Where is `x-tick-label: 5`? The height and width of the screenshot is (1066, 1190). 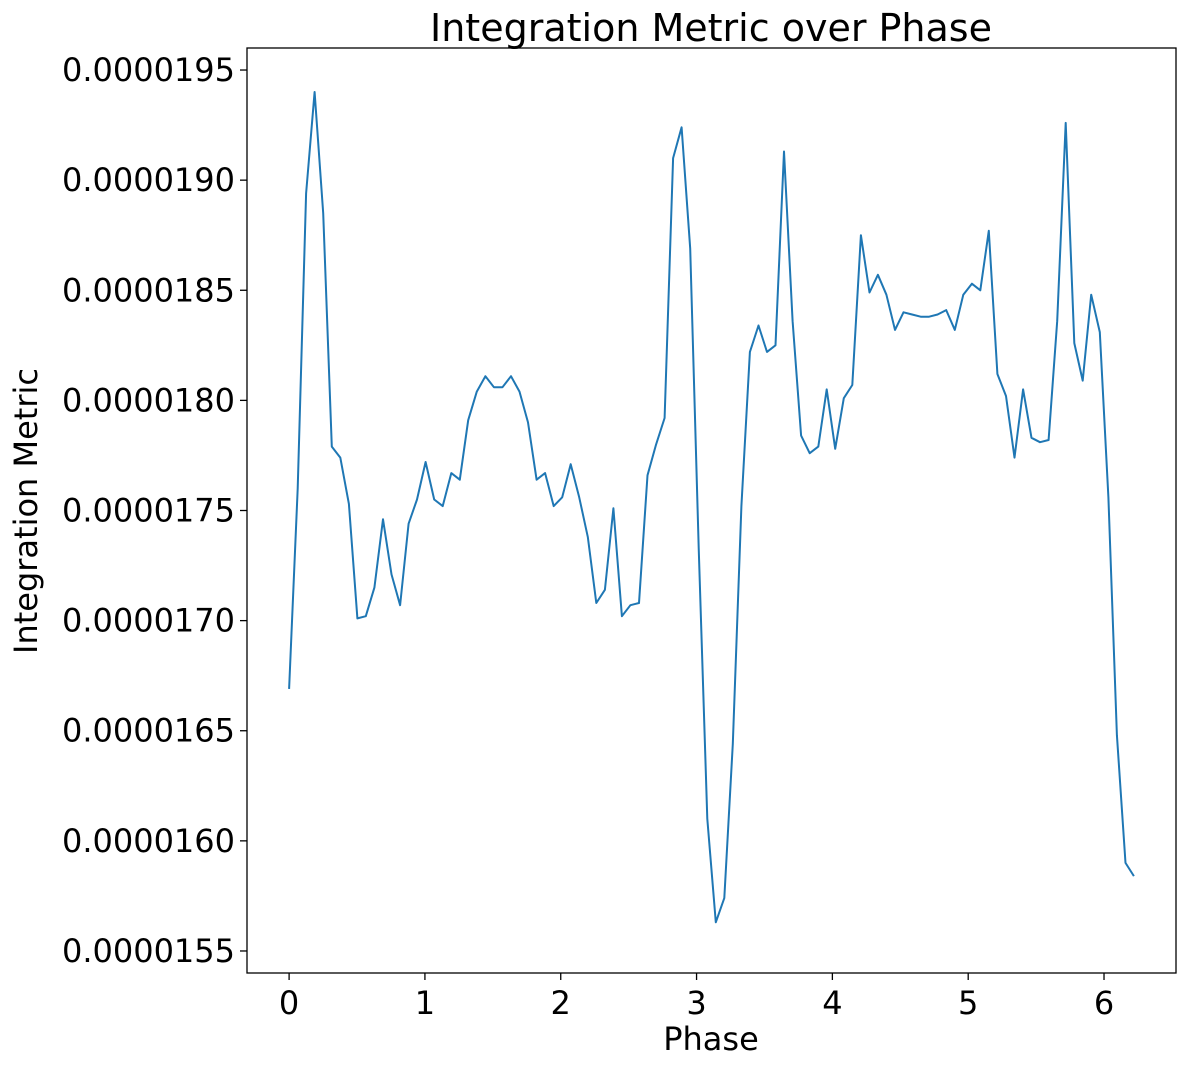 x-tick-label: 5 is located at coordinates (968, 1003).